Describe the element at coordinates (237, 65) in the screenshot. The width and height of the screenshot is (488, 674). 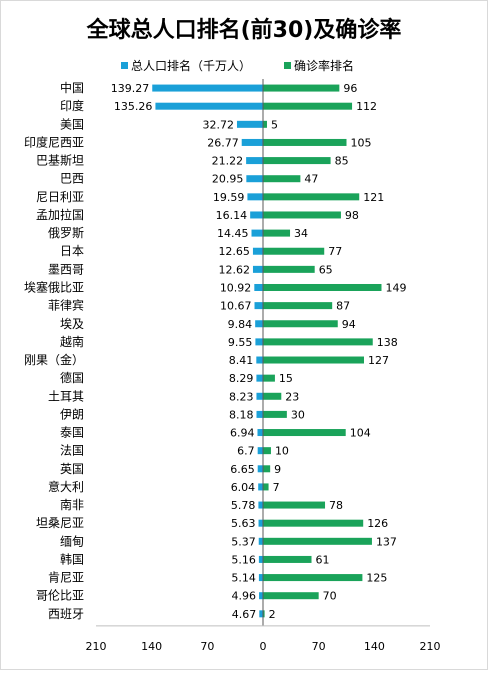
I see `legend: 总人口排名（千万人） 确诊率排名` at that location.